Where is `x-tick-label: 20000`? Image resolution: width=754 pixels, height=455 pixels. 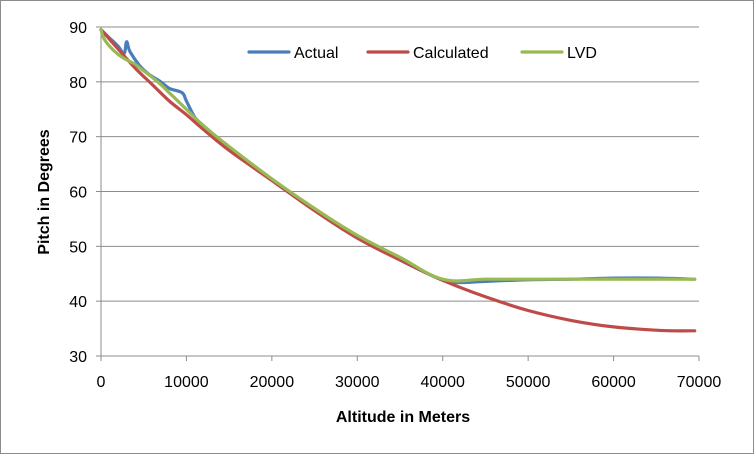 x-tick-label: 20000 is located at coordinates (272, 382).